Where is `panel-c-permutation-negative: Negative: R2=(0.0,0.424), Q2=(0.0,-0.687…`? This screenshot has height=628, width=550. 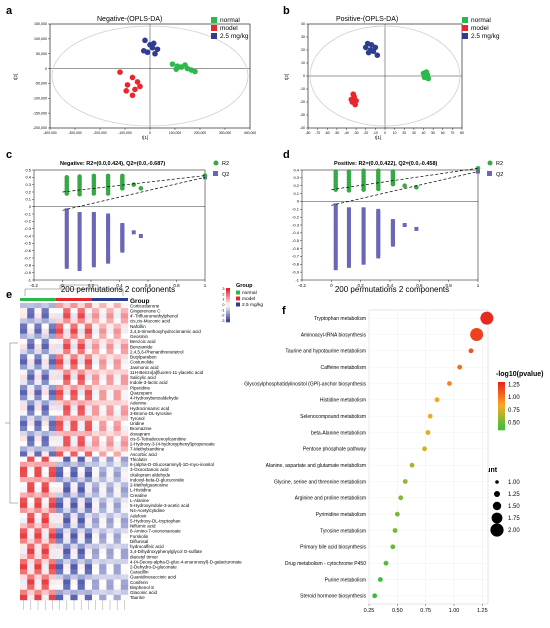
panel-c-permutation-negative: Negative: R2=(0.0,0.424), Q2=(0.0,-0.687… is located at coordinates (126, 227).